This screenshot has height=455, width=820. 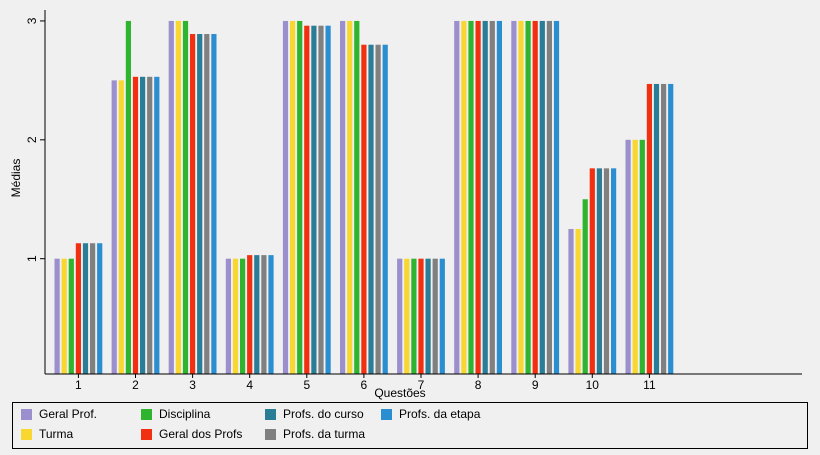 I want to click on y-ticks: 1 2 3, so click(x=35, y=139).